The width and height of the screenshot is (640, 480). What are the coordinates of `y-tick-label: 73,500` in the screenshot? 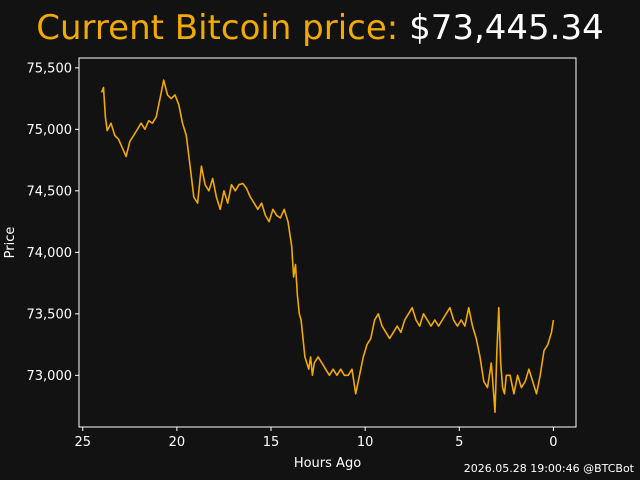 It's located at (50, 314).